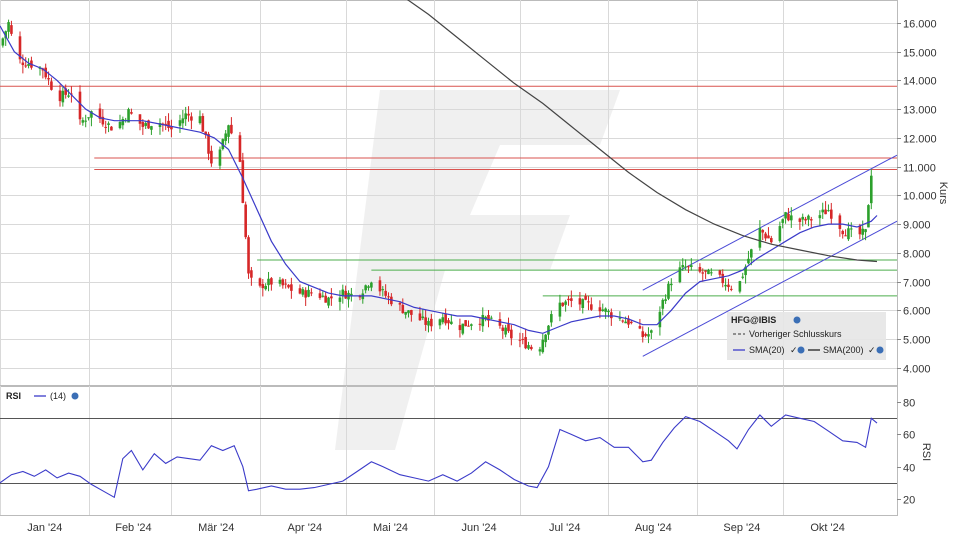 The width and height of the screenshot is (960, 540). What do you see at coordinates (909, 501) in the screenshot?
I see `rsi-tick-label: 20` at bounding box center [909, 501].